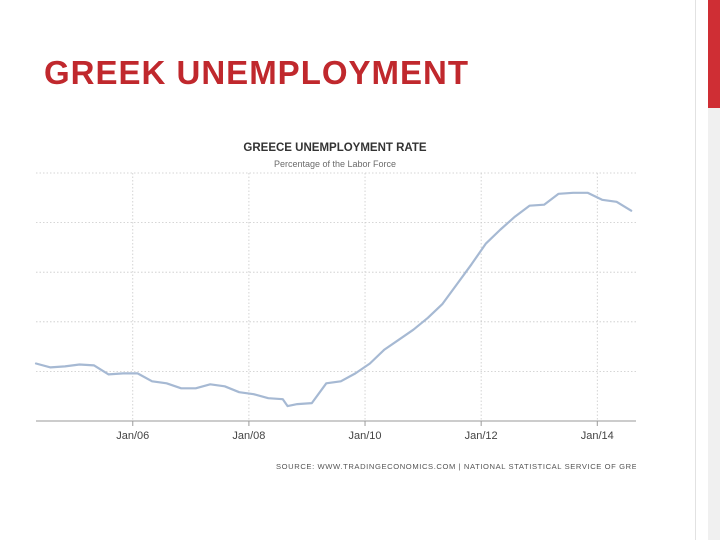 This screenshot has width=720, height=540. What do you see at coordinates (481, 436) in the screenshot?
I see `x-tick-label: Jan/12` at bounding box center [481, 436].